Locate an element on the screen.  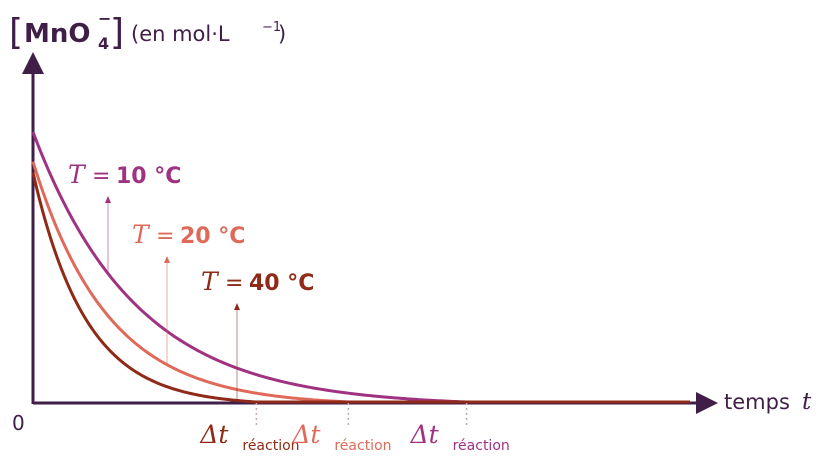
formula-sup: − is located at coordinates (104, 18).